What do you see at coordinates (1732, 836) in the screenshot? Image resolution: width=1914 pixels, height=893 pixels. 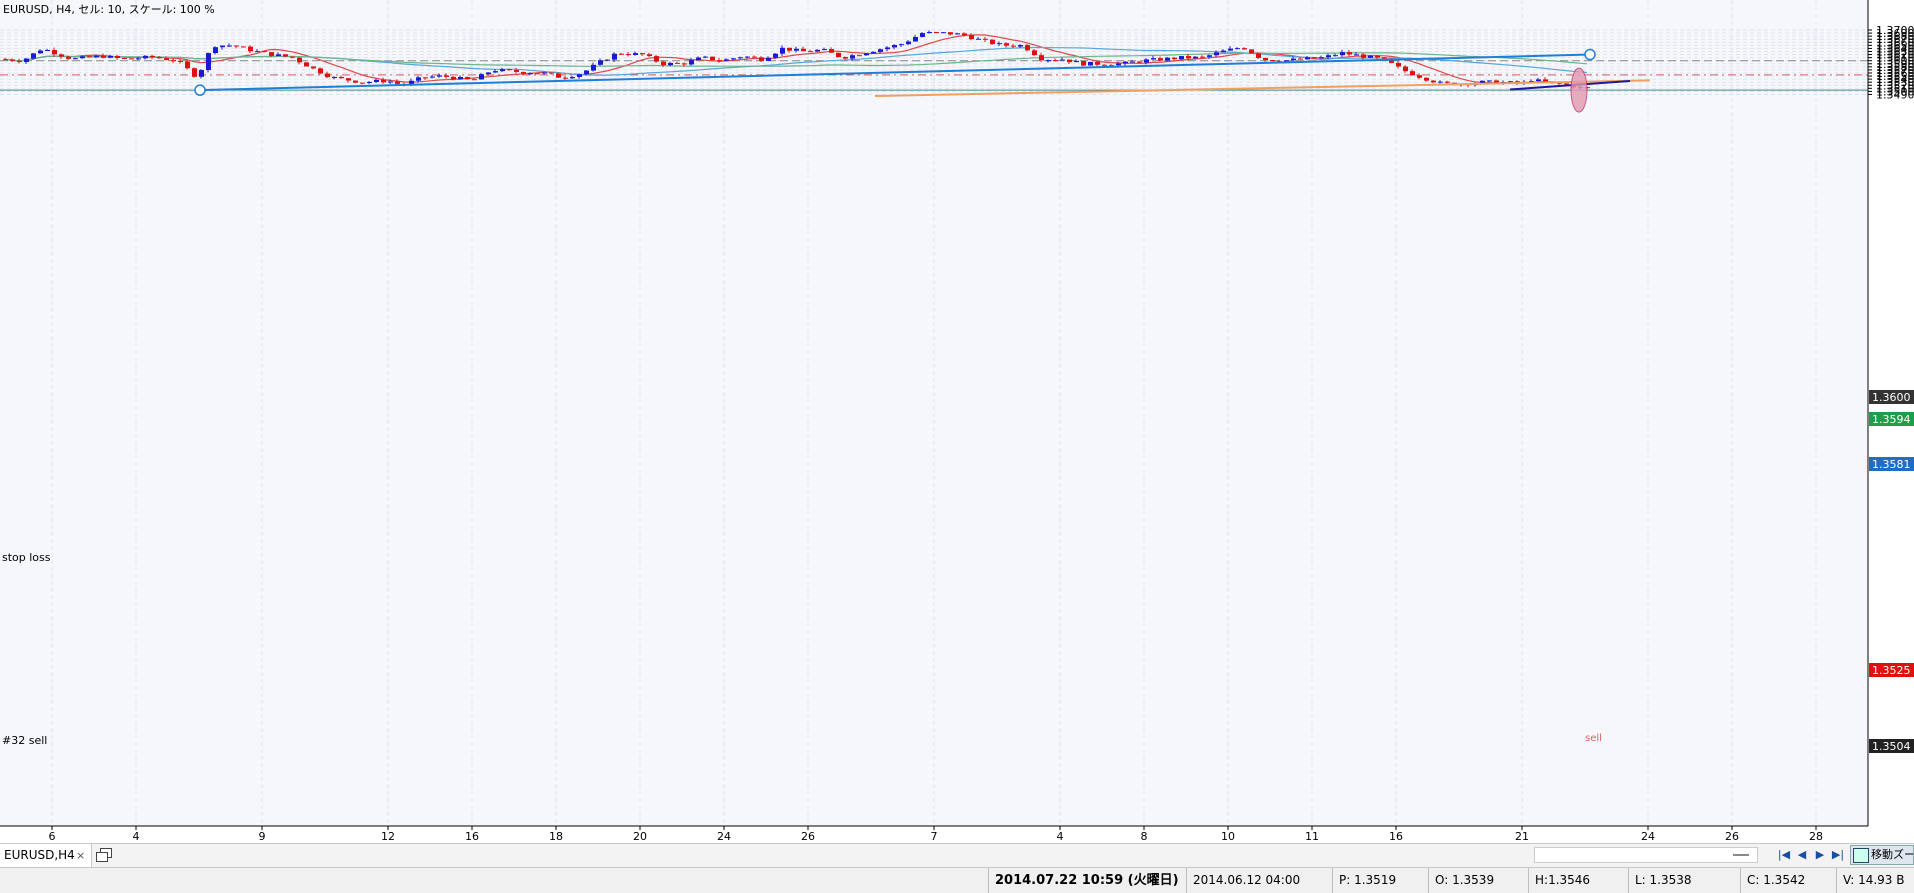 I see `time-tick-label: 26` at bounding box center [1732, 836].